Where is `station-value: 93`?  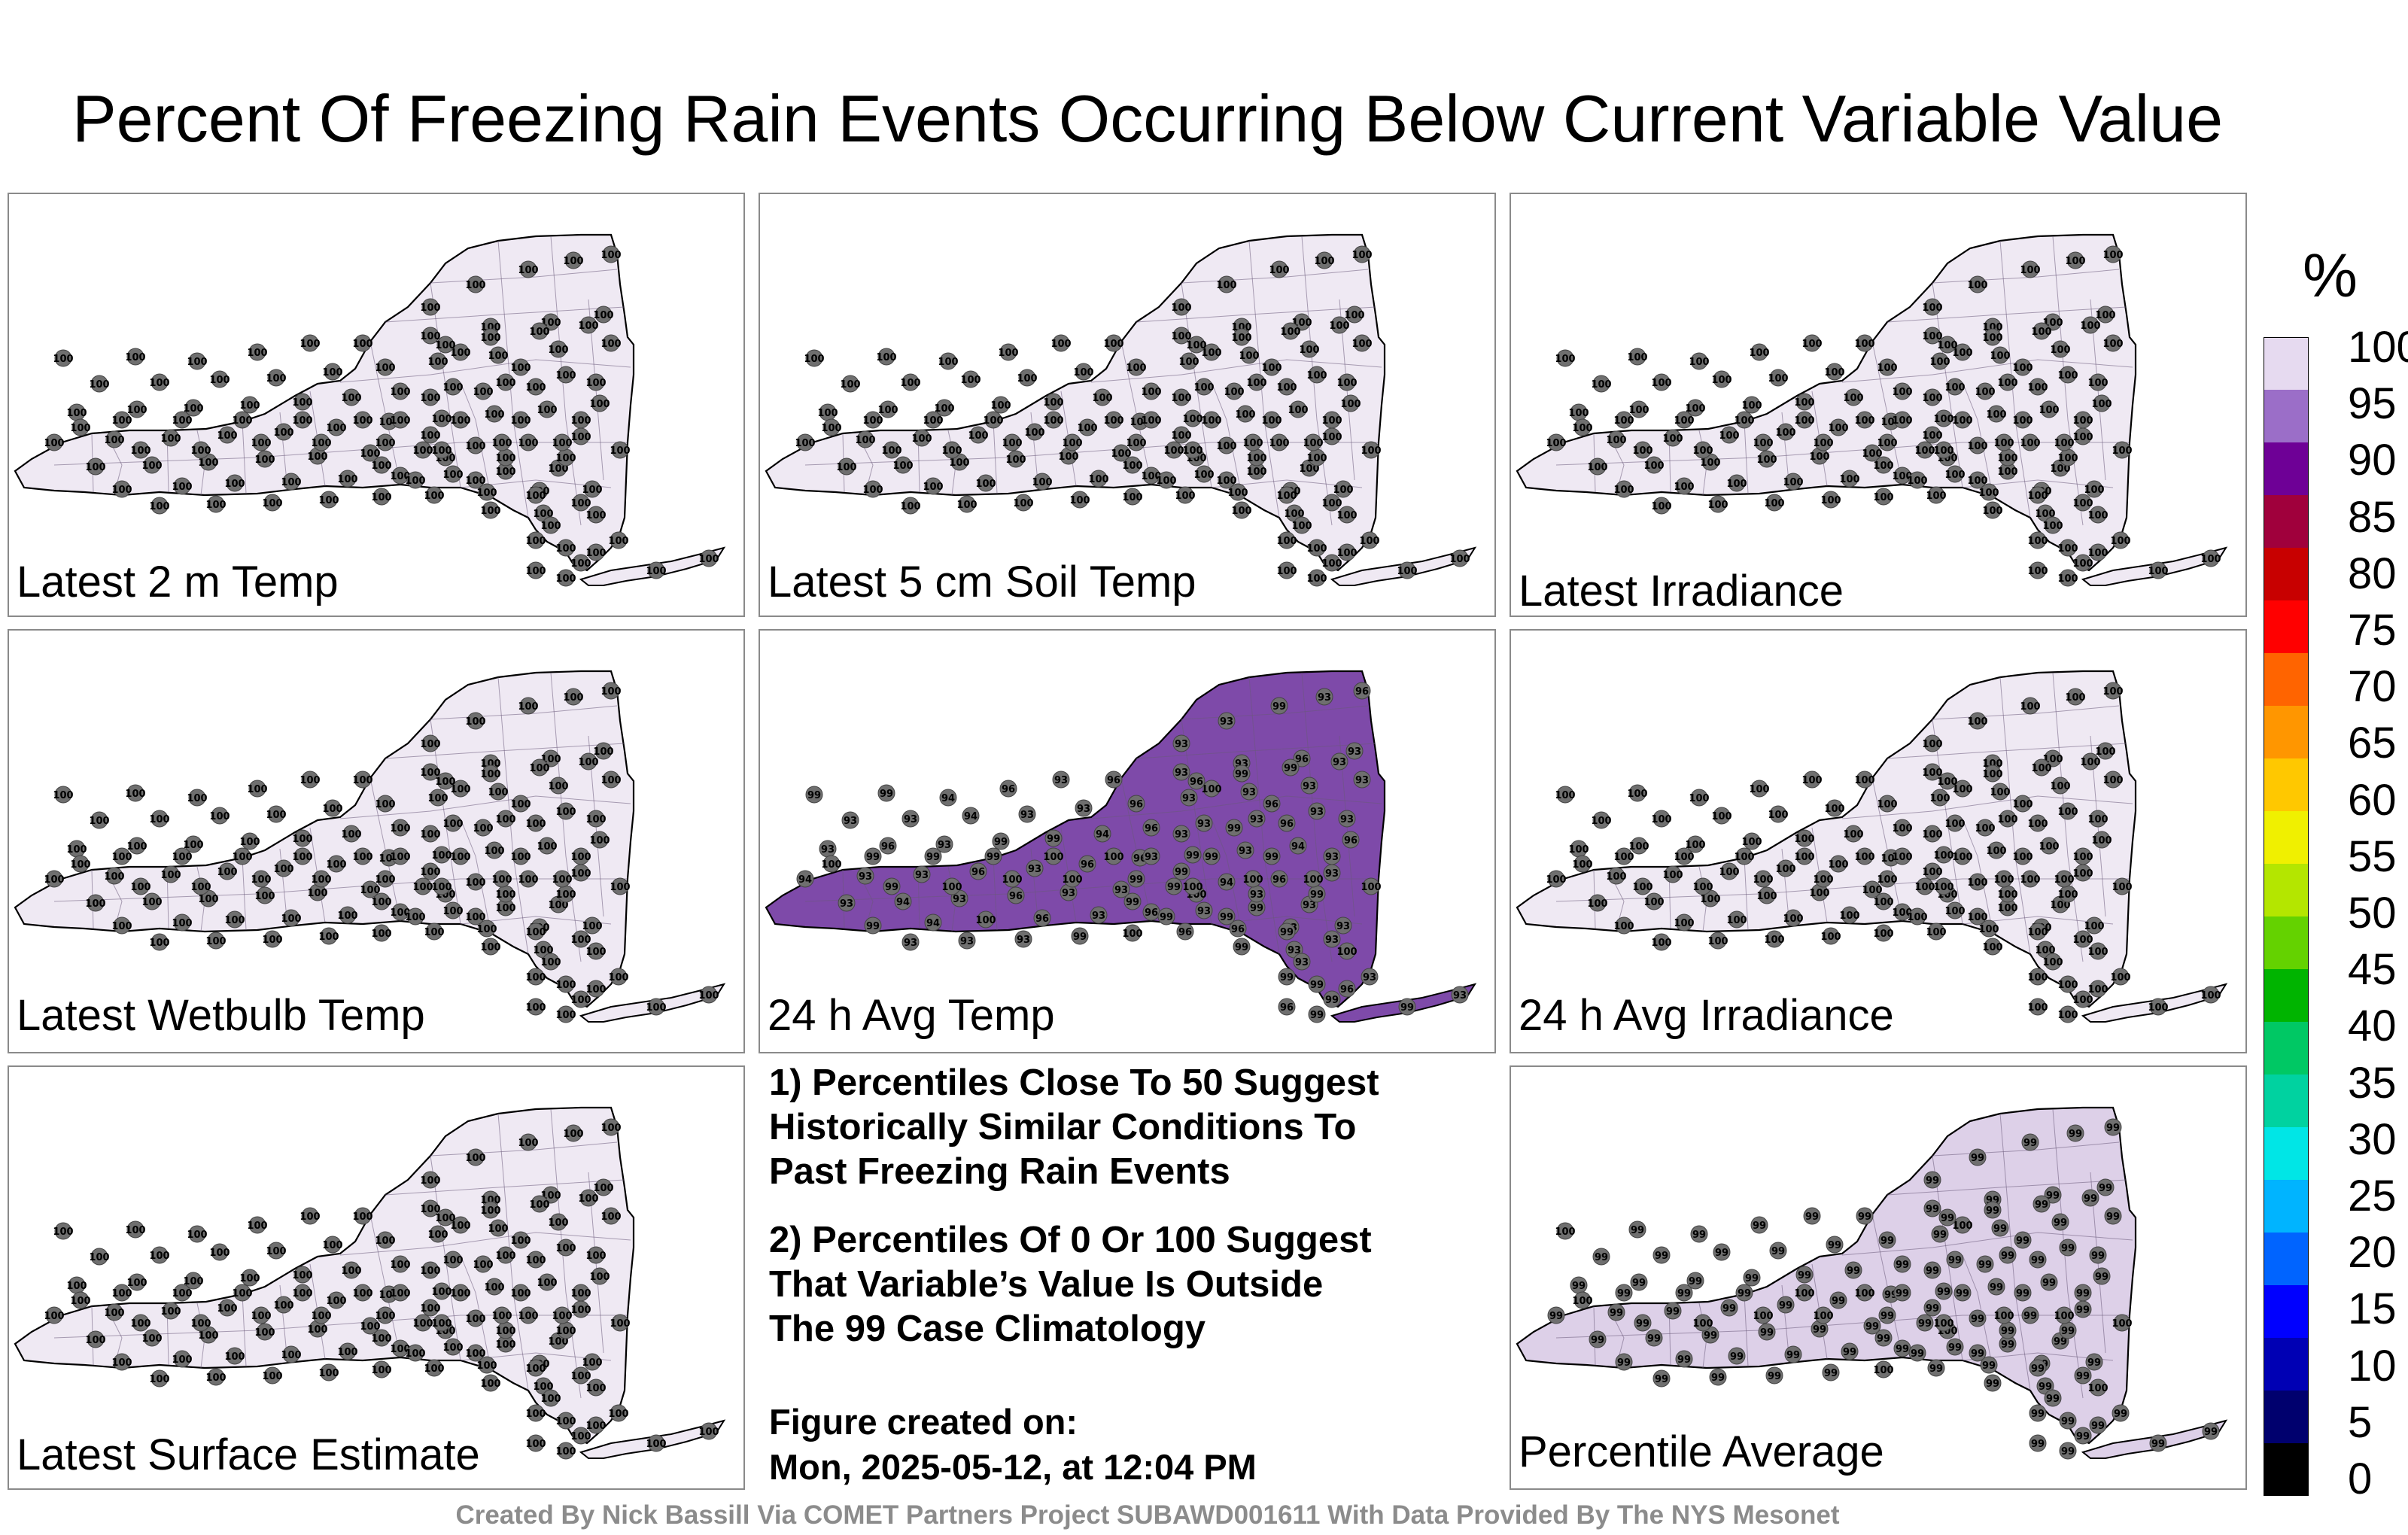 station-value: 93 is located at coordinates (1023, 940).